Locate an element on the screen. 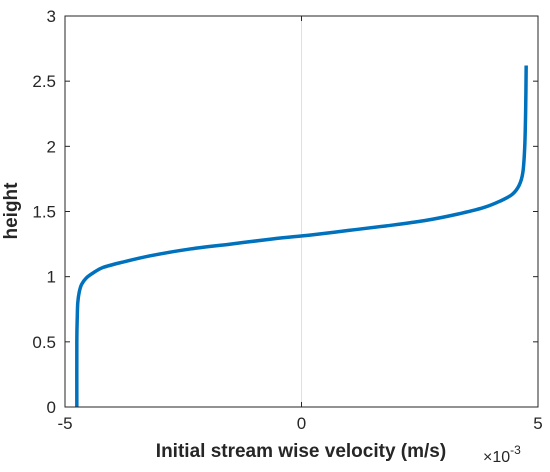  x-tick-label: -5 is located at coordinates (64, 423).